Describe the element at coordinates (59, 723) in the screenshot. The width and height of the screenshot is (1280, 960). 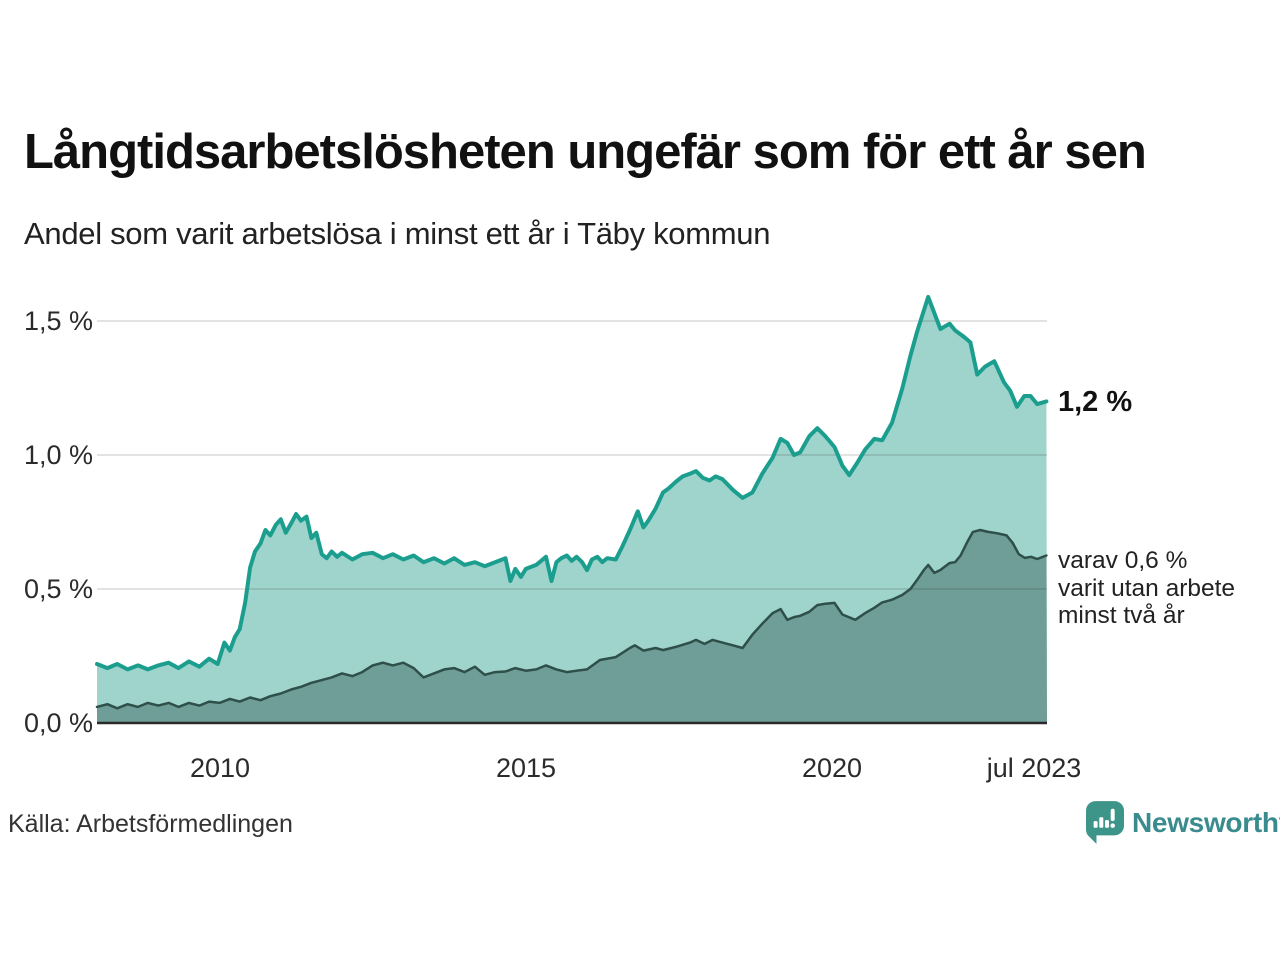
I see `y-axis-label-0-0: 0,0 %` at that location.